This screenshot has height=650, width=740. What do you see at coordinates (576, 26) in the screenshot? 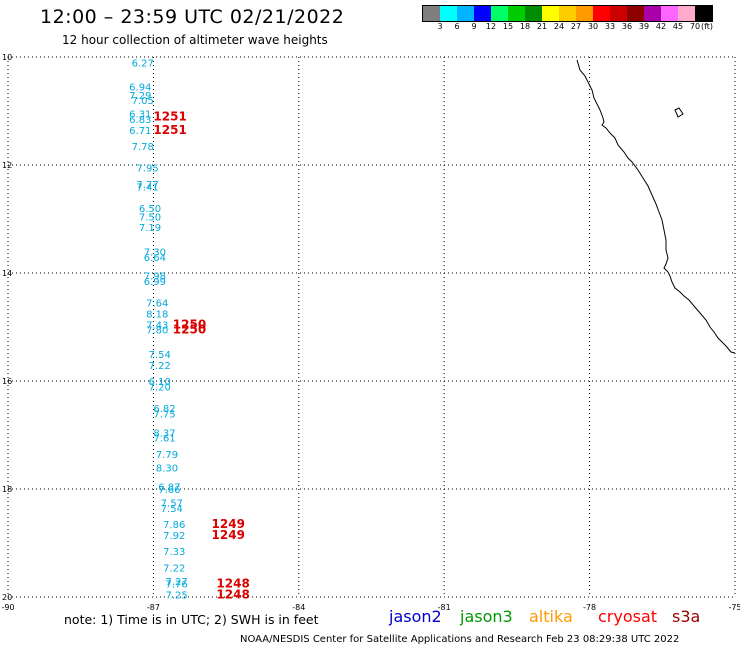
I see `color-scale-label: 27` at bounding box center [576, 26].